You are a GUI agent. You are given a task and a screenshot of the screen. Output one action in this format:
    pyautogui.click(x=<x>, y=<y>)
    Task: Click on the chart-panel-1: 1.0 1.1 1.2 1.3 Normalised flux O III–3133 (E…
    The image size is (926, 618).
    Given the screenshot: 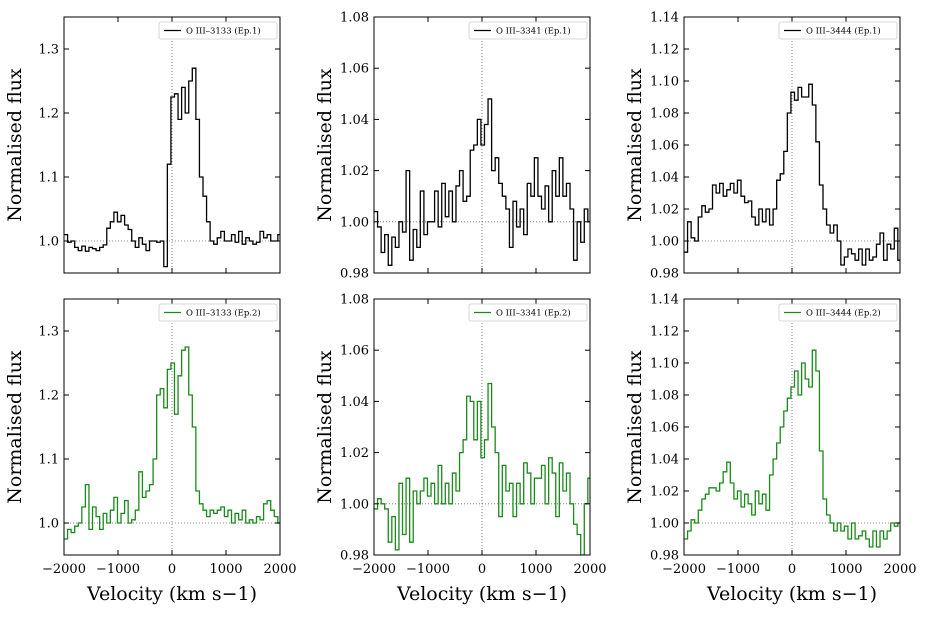 What is the action you would take?
    pyautogui.click(x=142, y=145)
    